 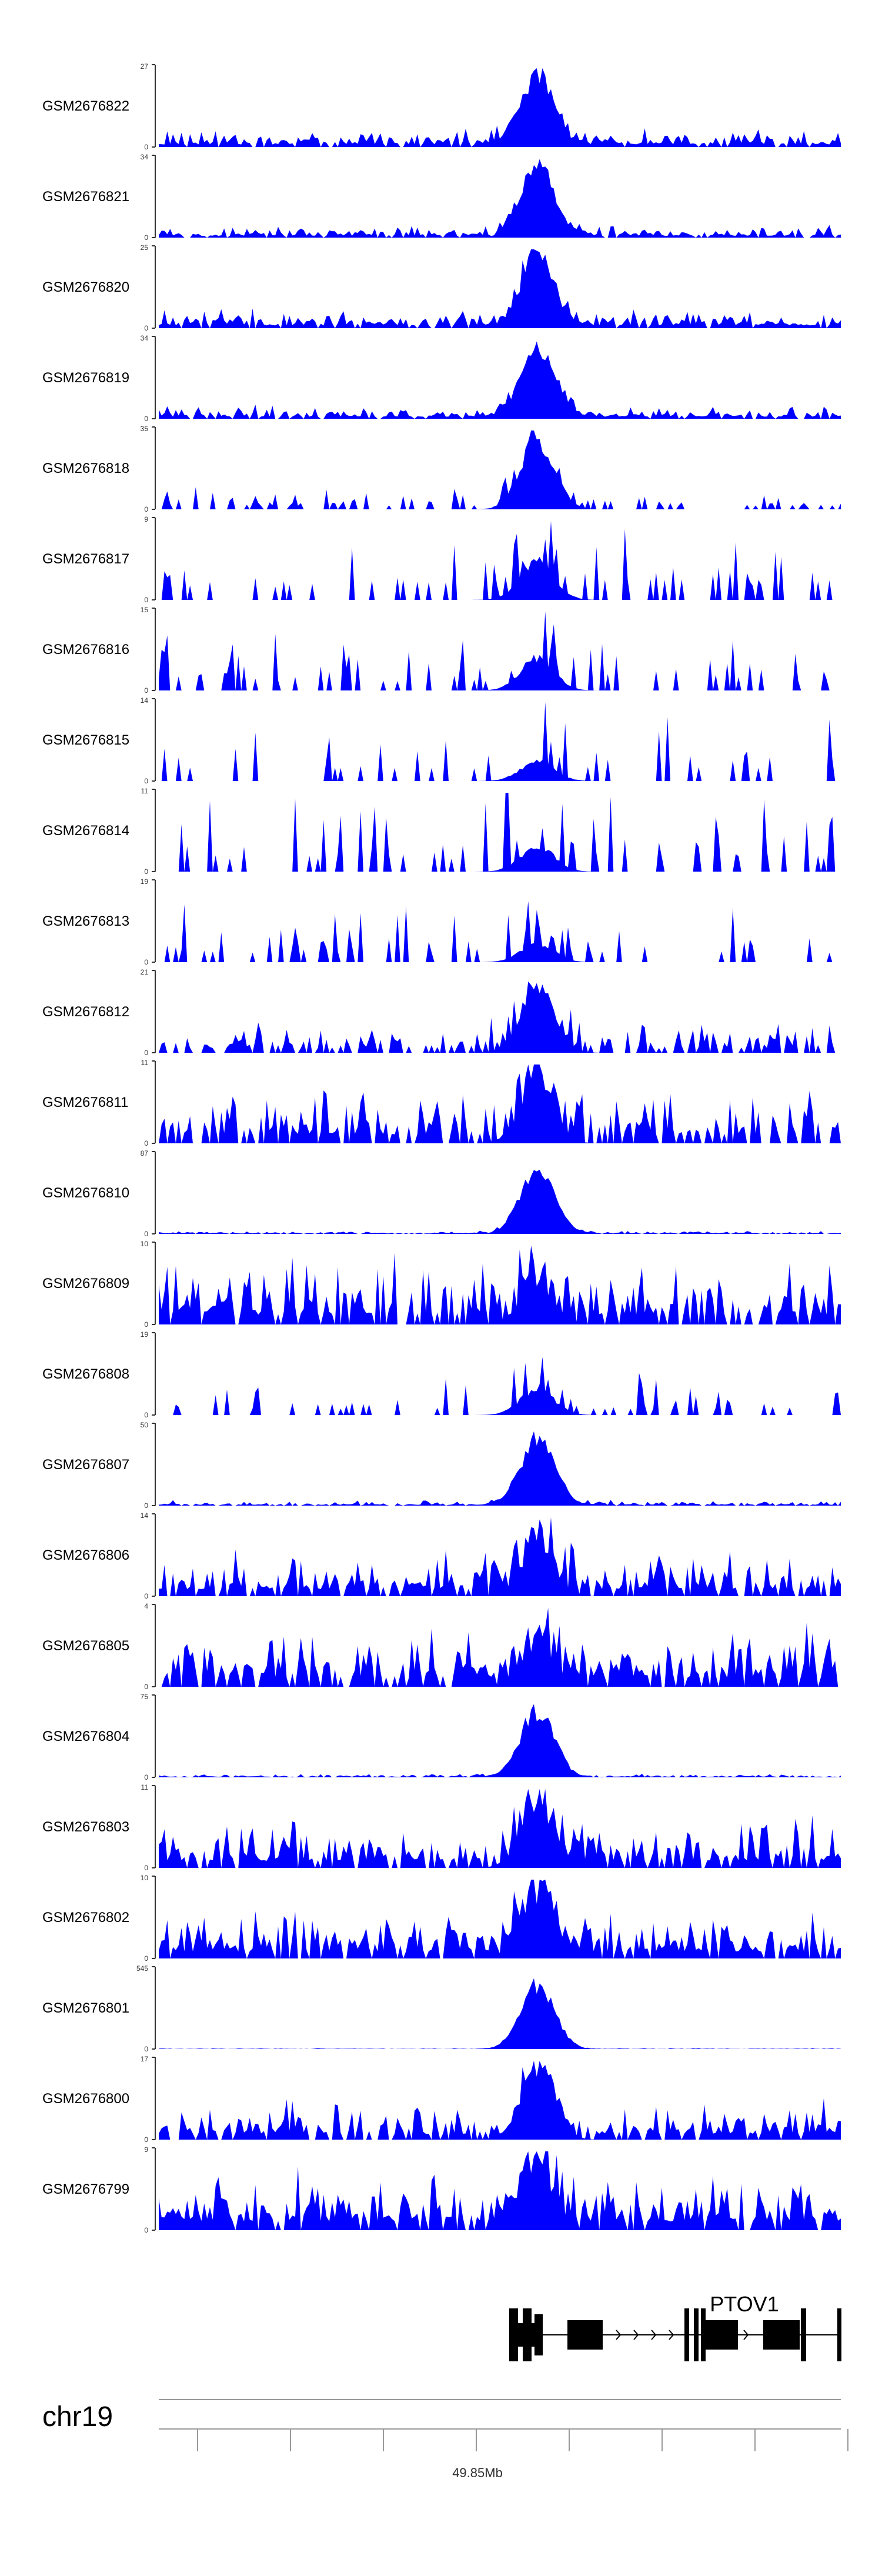 I want to click on track-label: GSM2676820, so click(x=85, y=287).